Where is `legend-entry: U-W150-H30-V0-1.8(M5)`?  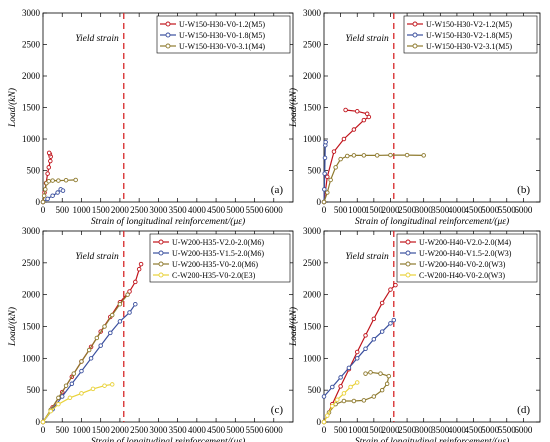
legend-entry: U-W150-H30-V0-1.8(M5) is located at coordinates (222, 35).